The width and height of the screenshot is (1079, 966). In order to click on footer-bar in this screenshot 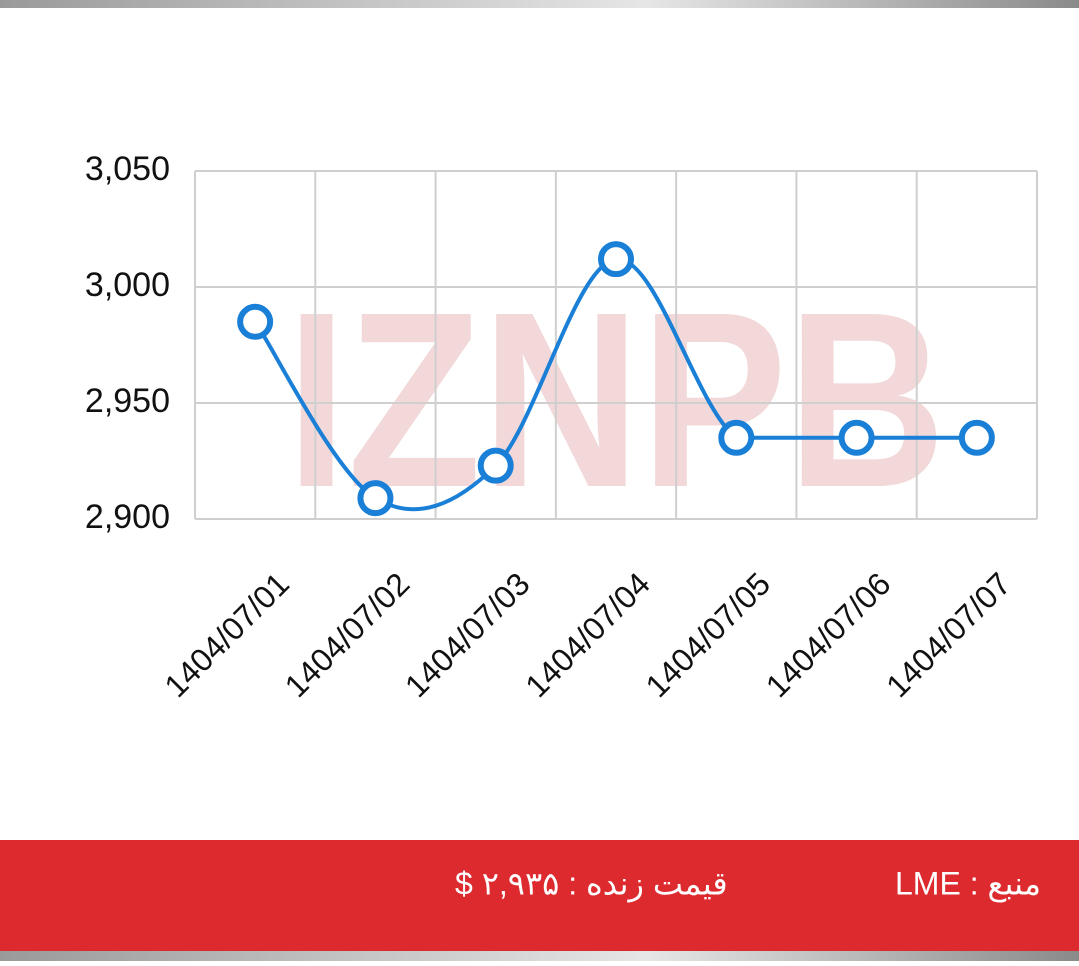, I will do `click(539, 895)`.